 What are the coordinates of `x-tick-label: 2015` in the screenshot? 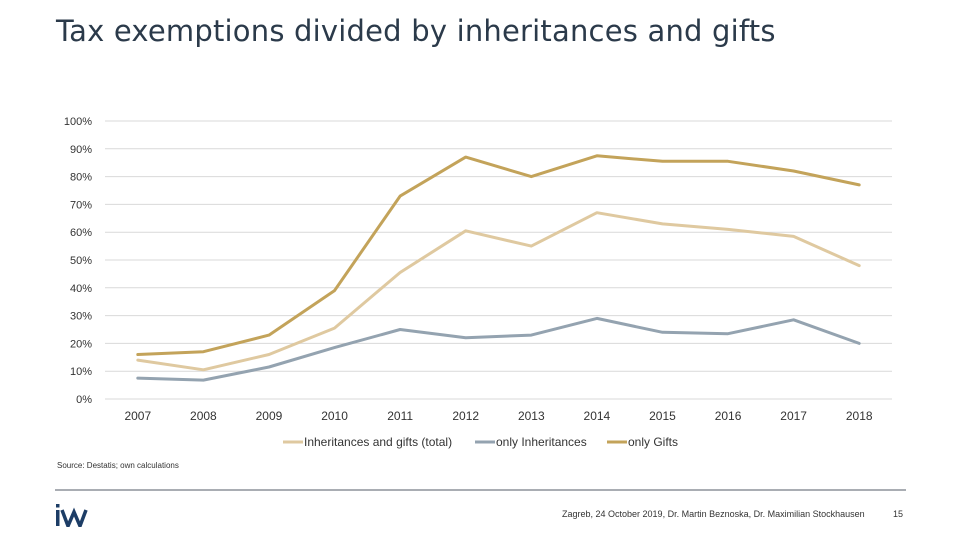 It's located at (662, 416).